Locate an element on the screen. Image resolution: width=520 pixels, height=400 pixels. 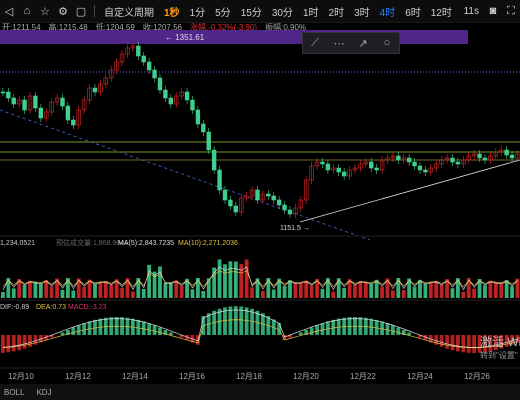
volume-ma10: MA(10):2,271.2036 is located at coordinates (208, 243).